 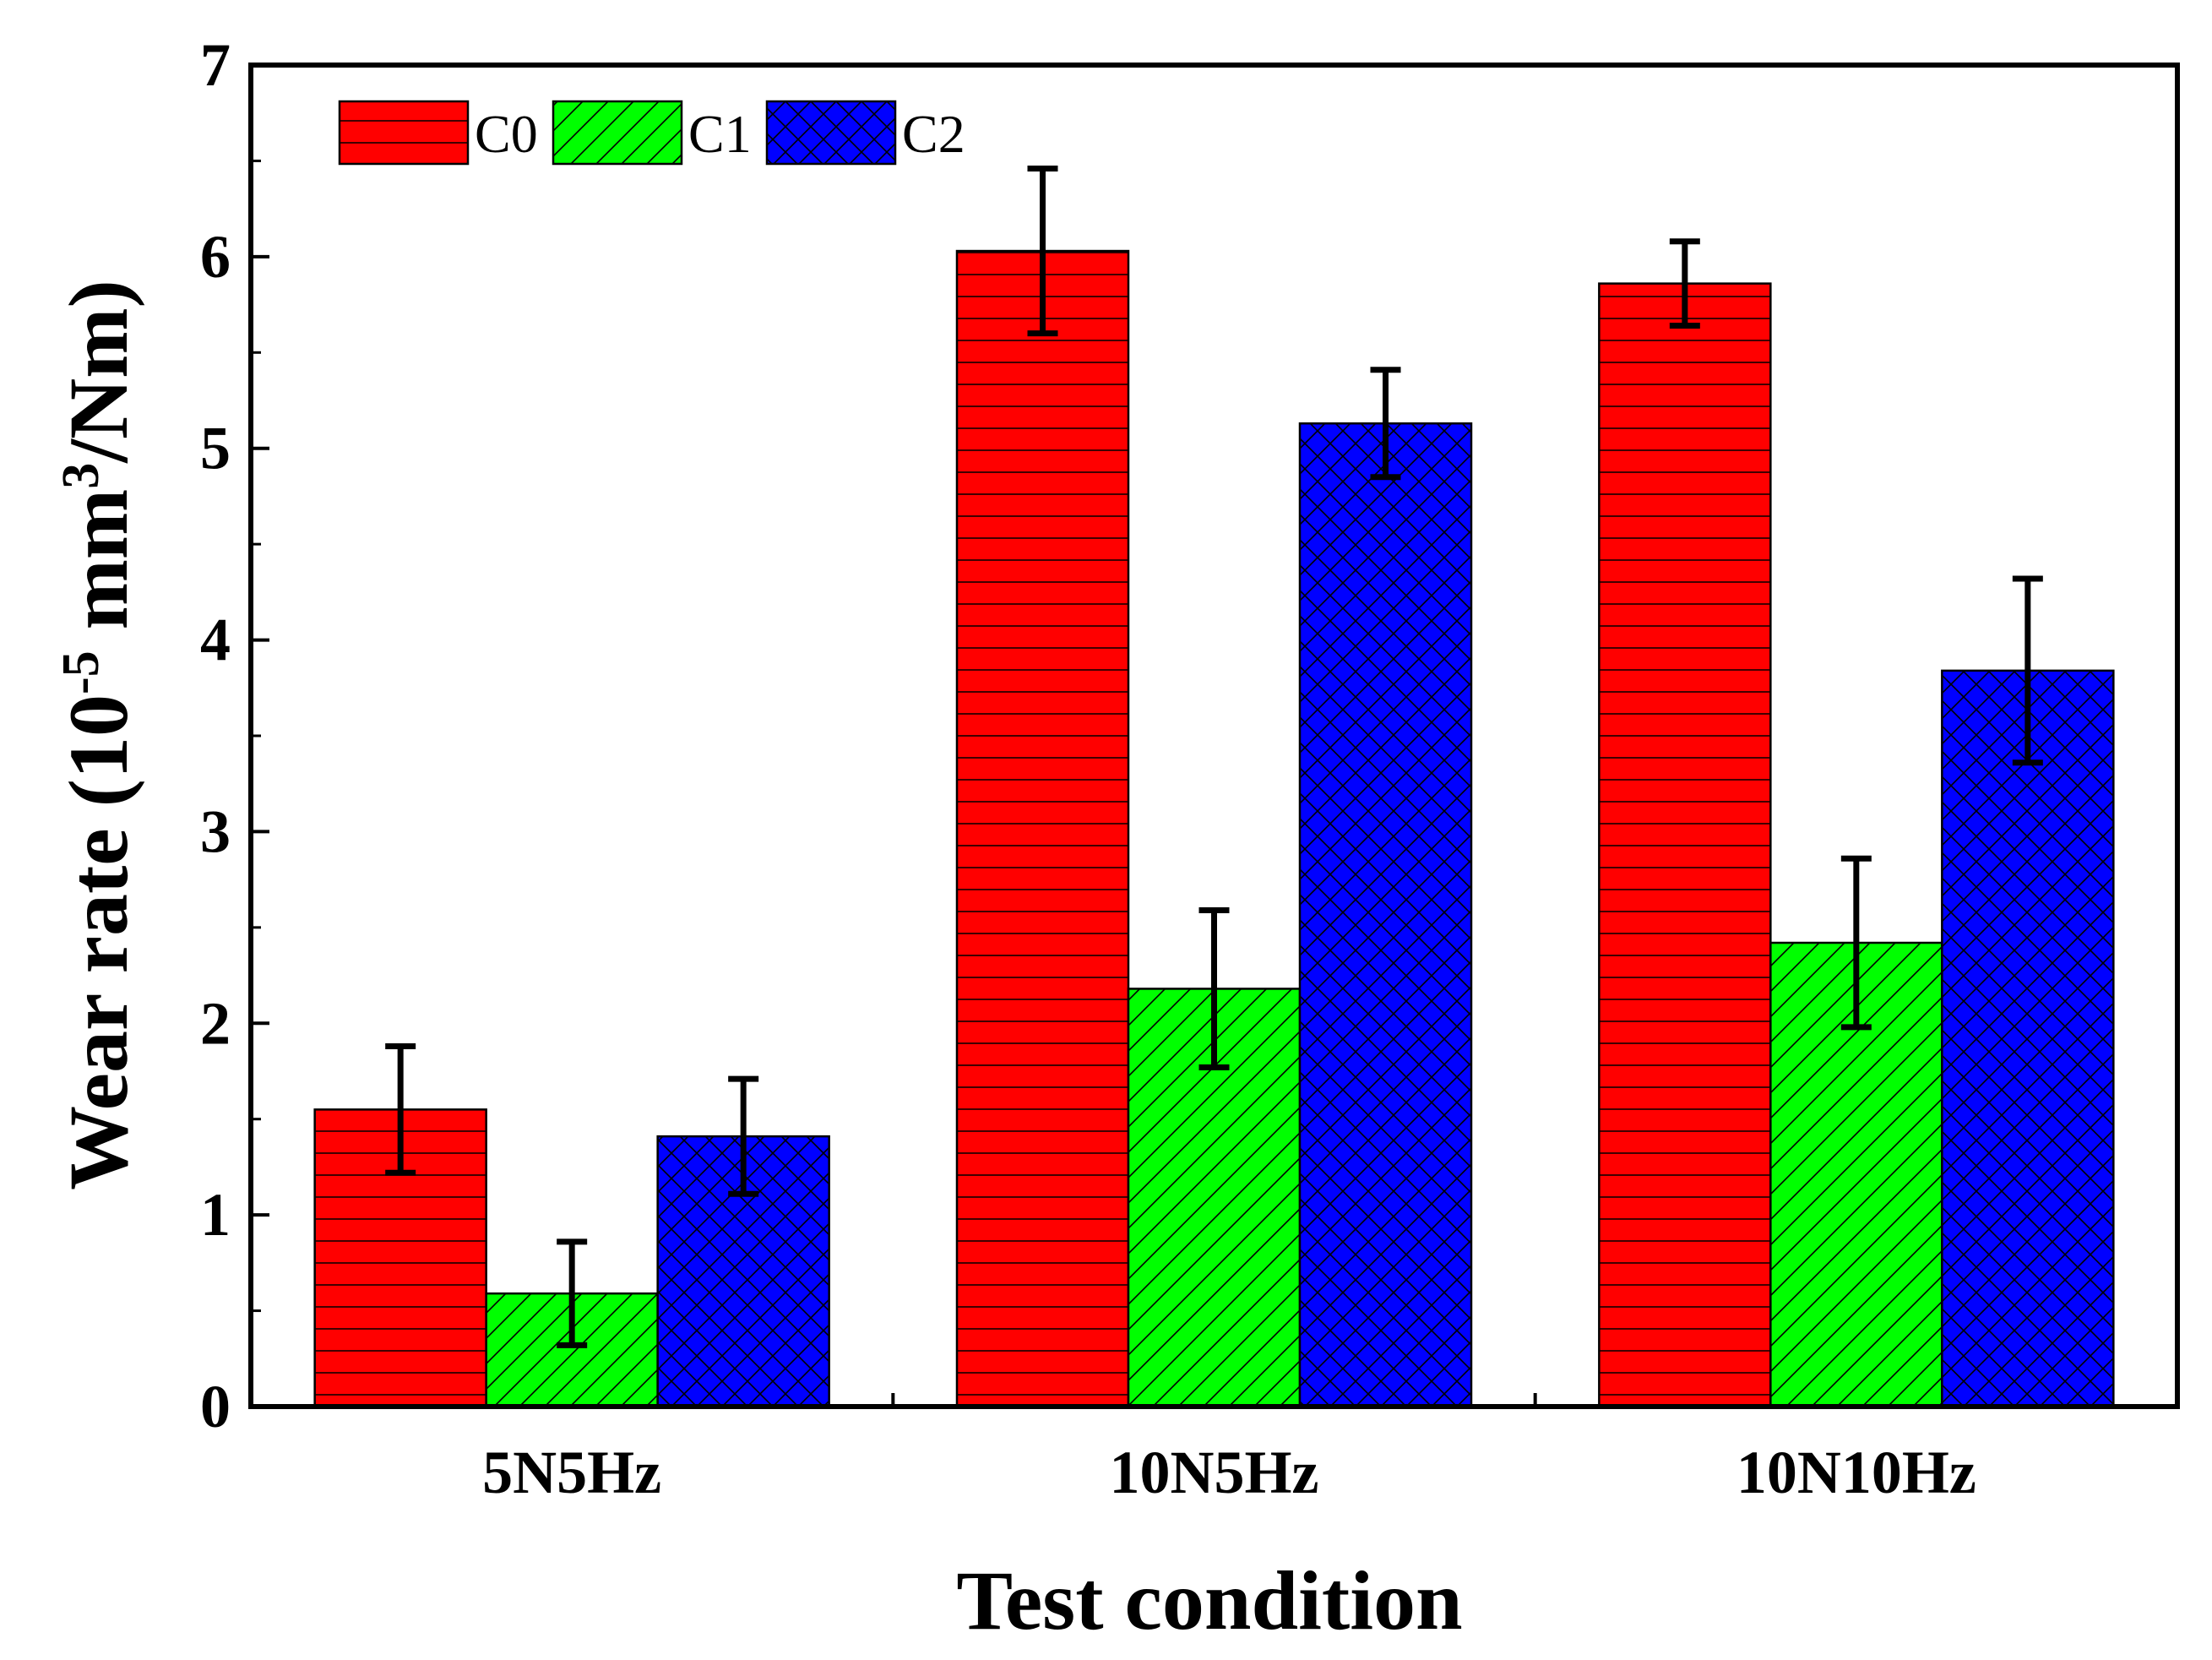 What do you see at coordinates (215, 831) in the screenshot?
I see `y-tick-label-3: 3` at bounding box center [215, 831].